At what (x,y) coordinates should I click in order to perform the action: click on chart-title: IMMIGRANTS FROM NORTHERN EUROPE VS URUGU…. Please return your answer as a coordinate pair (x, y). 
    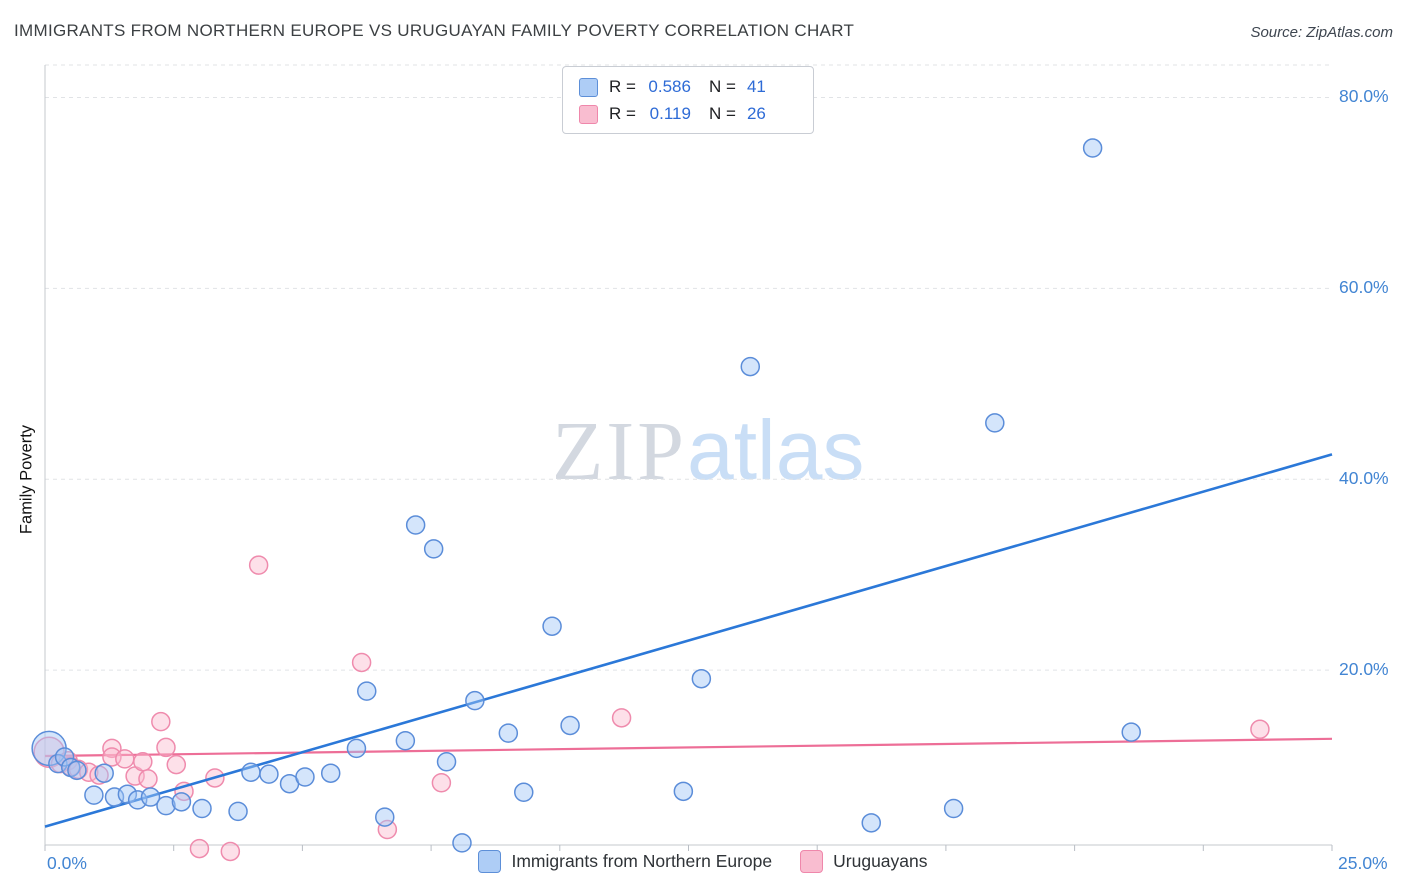
    Looking at the image, I should click on (434, 30).